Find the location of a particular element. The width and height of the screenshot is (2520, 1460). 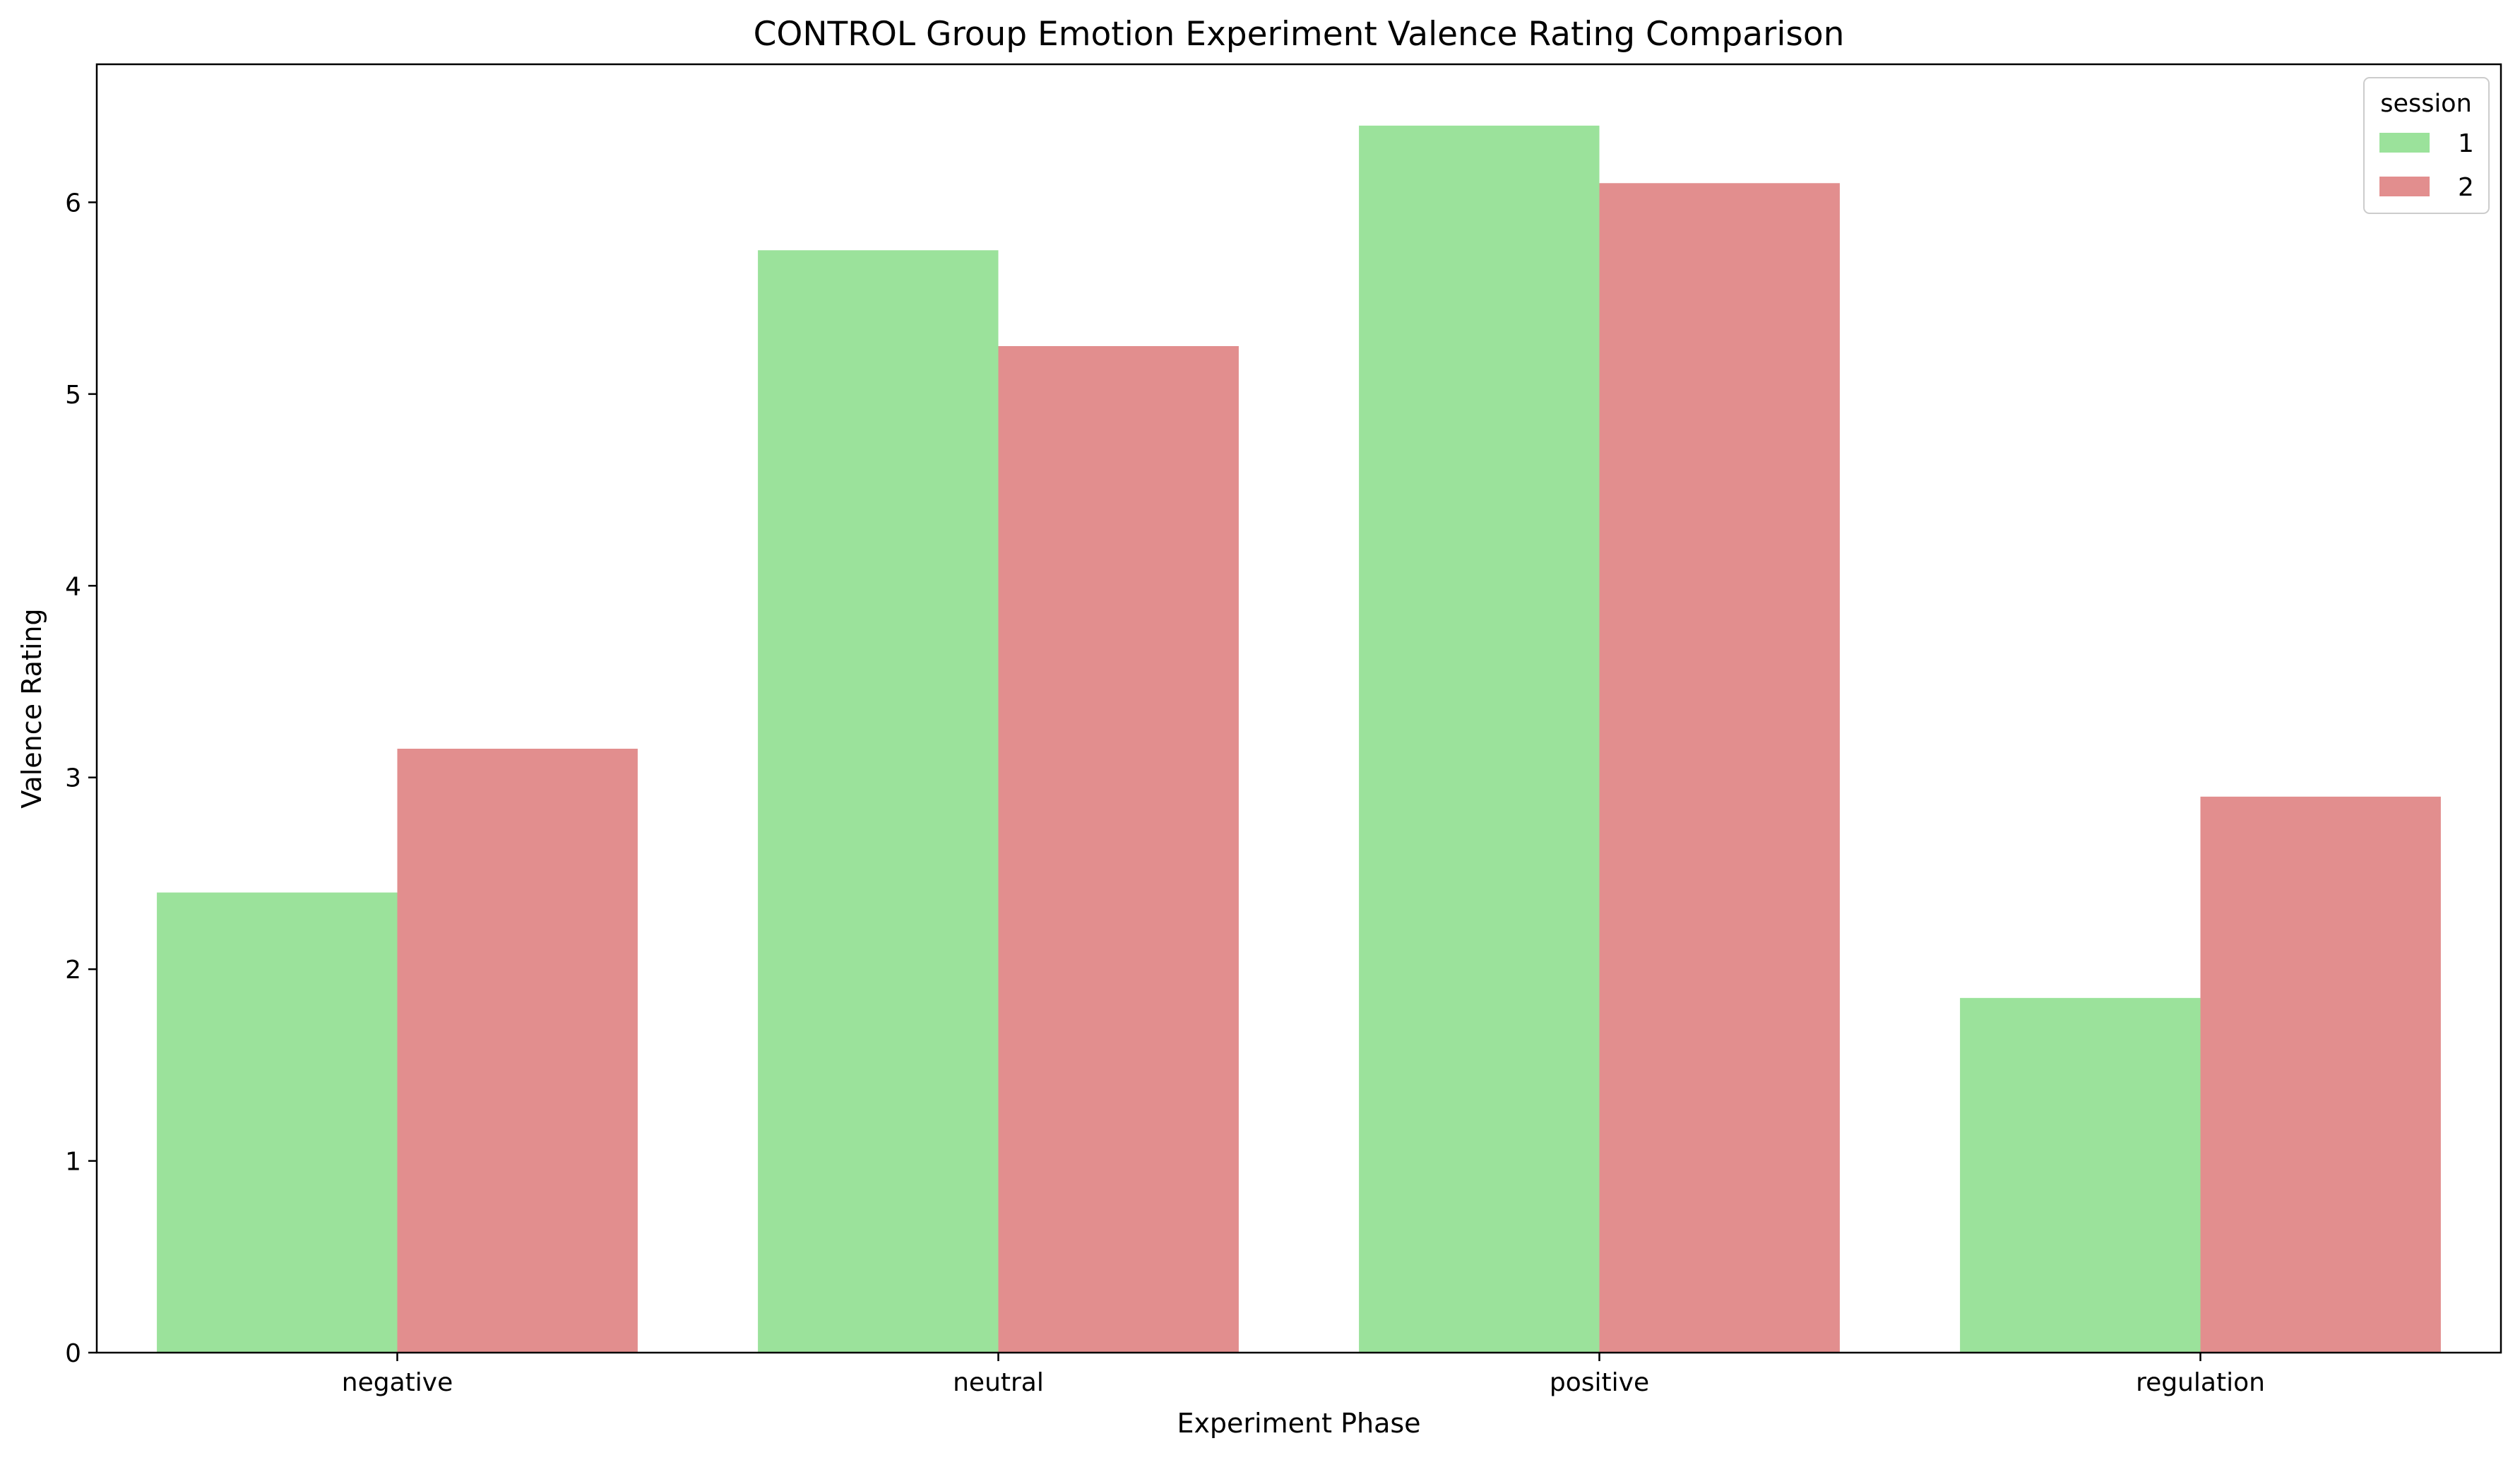

x-tick-label-neutral: neutral is located at coordinates (999, 1382).